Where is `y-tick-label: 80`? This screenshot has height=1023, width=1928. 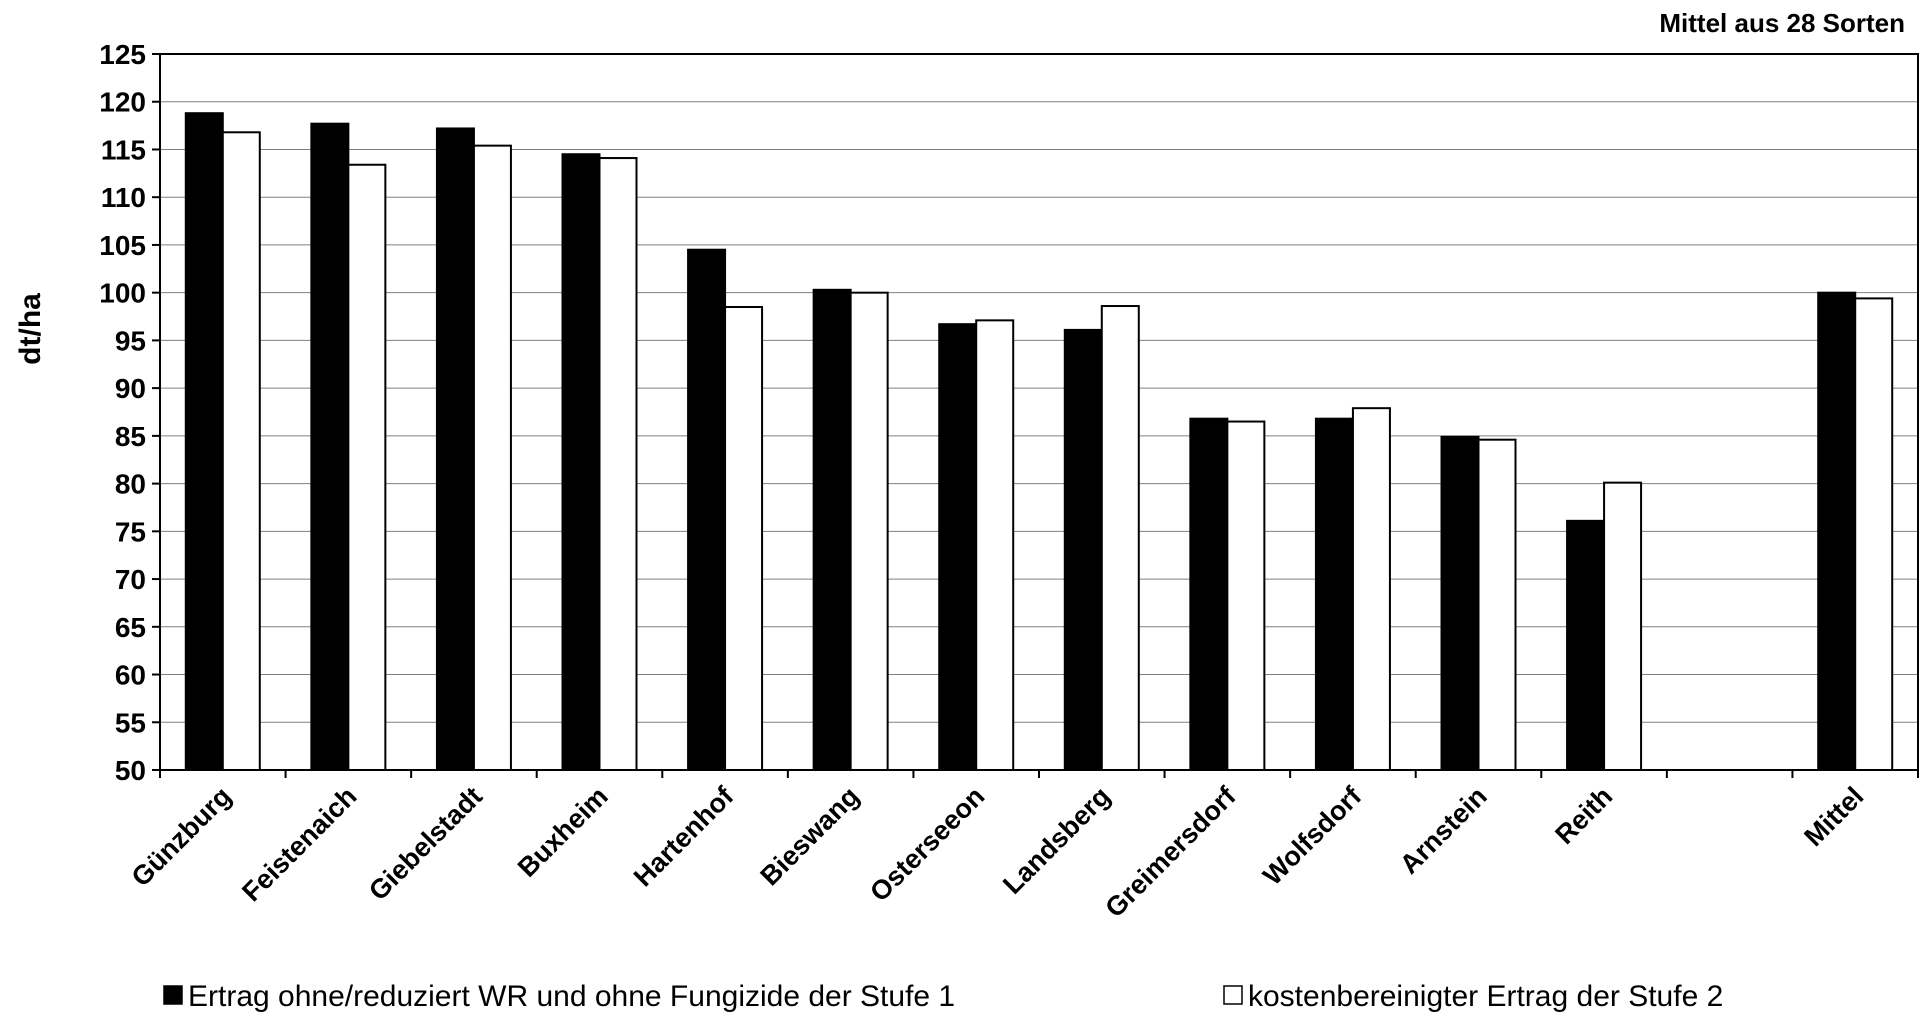
y-tick-label: 80 is located at coordinates (130, 484).